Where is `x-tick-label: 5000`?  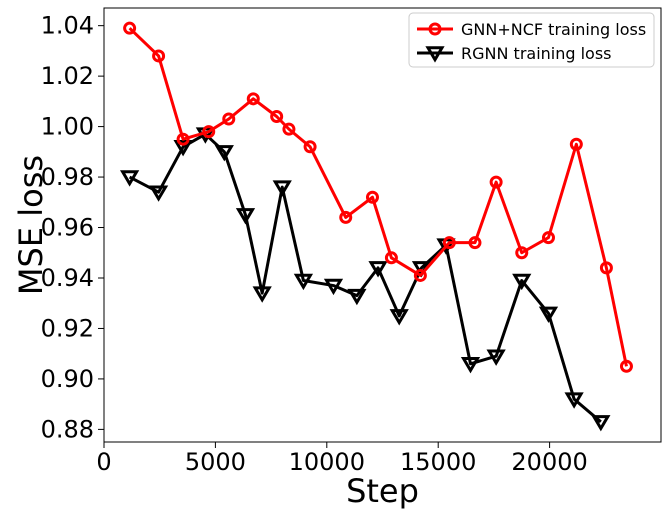 x-tick-label: 5000 is located at coordinates (215, 462).